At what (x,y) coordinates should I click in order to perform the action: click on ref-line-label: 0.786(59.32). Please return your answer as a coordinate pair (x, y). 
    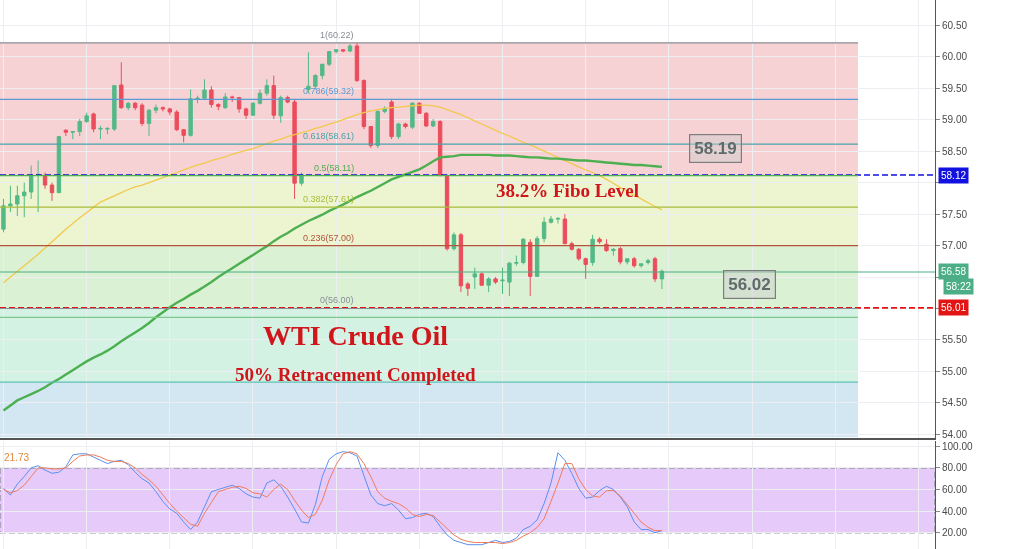
    Looking at the image, I should click on (329, 91).